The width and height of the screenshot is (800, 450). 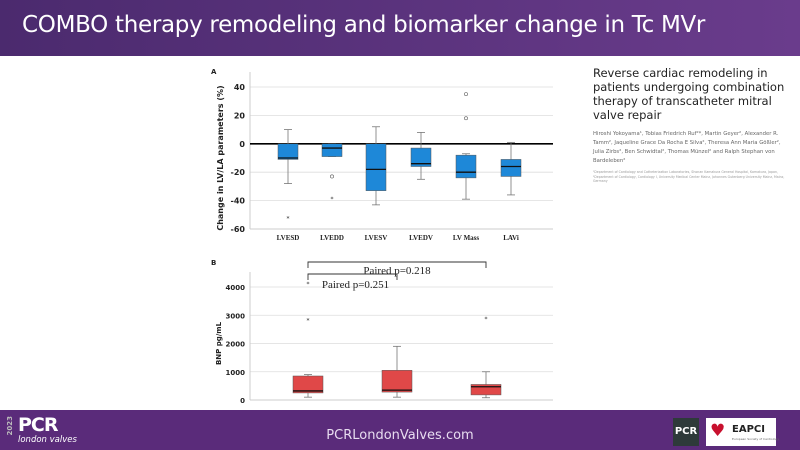 What do you see at coordinates (220, 157) in the screenshot?
I see `panel-a-ylabel: Change in LV/LA parameters (%)` at bounding box center [220, 157].